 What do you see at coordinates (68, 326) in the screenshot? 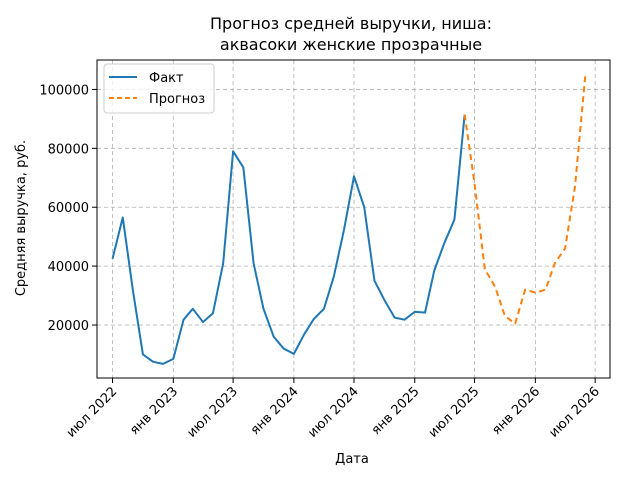
I see `y-tick-label: 20000` at bounding box center [68, 326].